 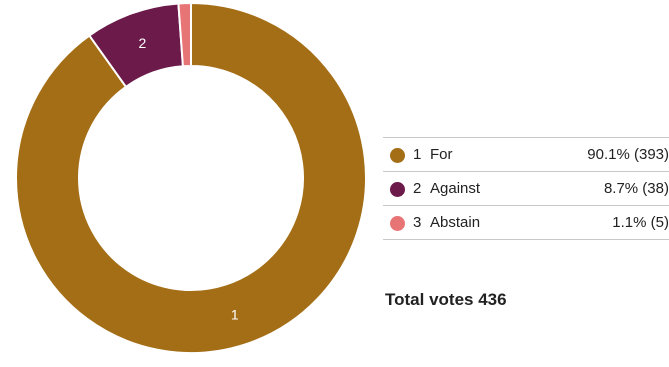 I want to click on legend-value: 8.7% (38), so click(x=636, y=188).